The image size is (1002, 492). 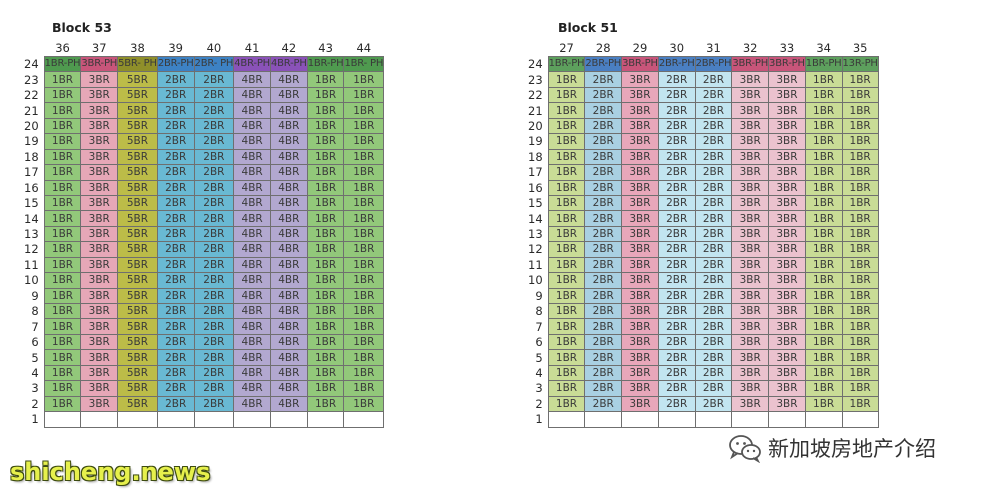 I want to click on empty-unit-cell, so click(x=676, y=419).